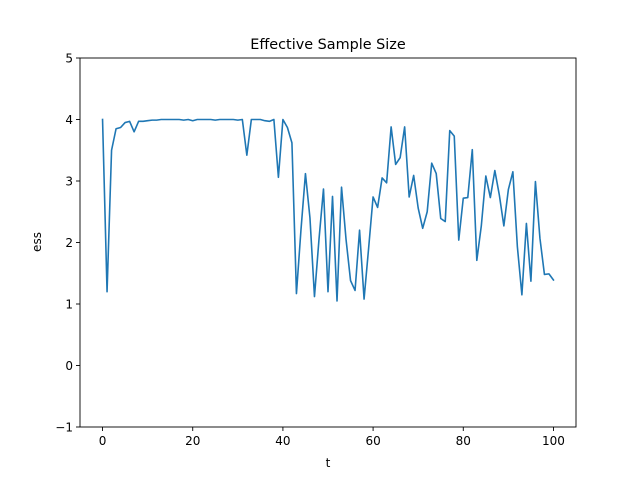 Image resolution: width=640 pixels, height=480 pixels. What do you see at coordinates (463, 441) in the screenshot?
I see `x-tick-label: 80` at bounding box center [463, 441].